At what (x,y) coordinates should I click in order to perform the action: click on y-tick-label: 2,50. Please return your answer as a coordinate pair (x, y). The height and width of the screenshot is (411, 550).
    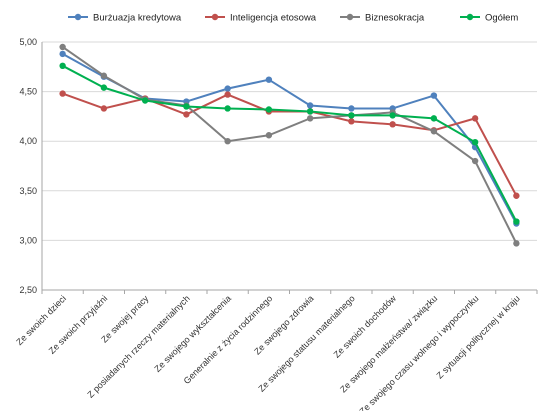
    Looking at the image, I should click on (28, 290).